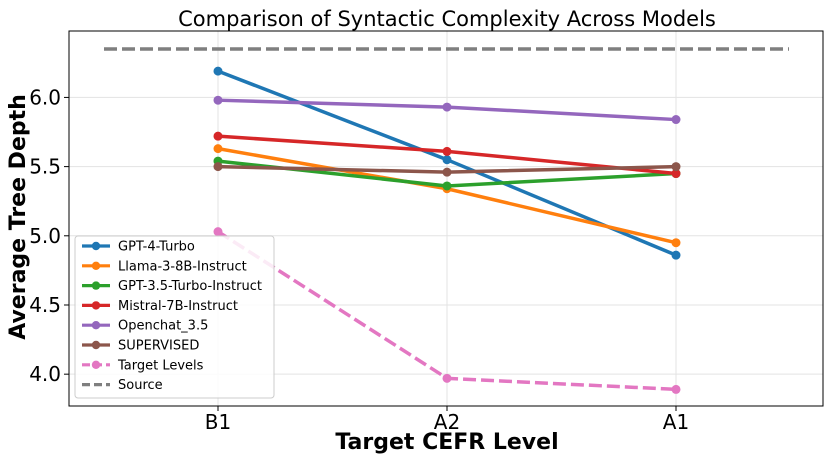  I want to click on x-axis-label: Target CEFR Level, so click(446, 442).